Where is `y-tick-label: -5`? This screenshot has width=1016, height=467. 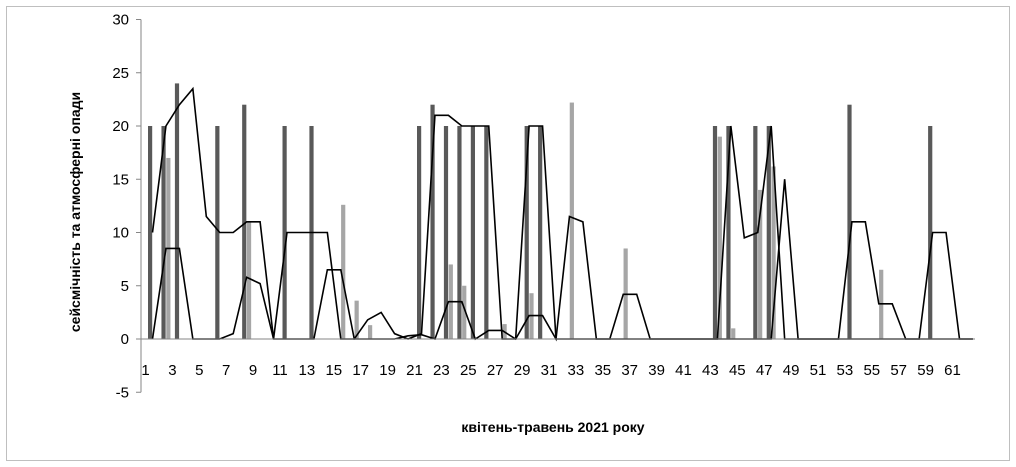
y-tick-label: -5 is located at coordinates (122, 392).